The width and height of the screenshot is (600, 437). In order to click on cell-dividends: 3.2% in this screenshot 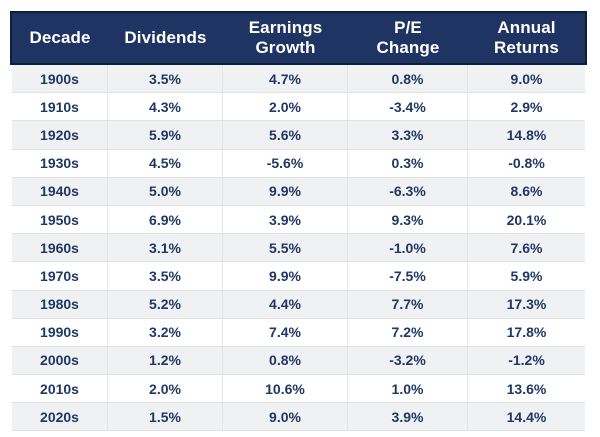, I will do `click(165, 332)`.